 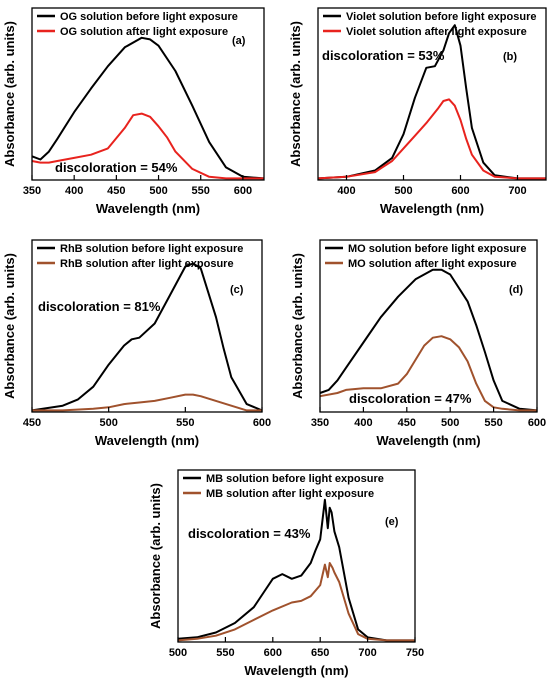 What do you see at coordinates (185, 423) in the screenshot?
I see `x-tick-label-2: 550` at bounding box center [185, 423].